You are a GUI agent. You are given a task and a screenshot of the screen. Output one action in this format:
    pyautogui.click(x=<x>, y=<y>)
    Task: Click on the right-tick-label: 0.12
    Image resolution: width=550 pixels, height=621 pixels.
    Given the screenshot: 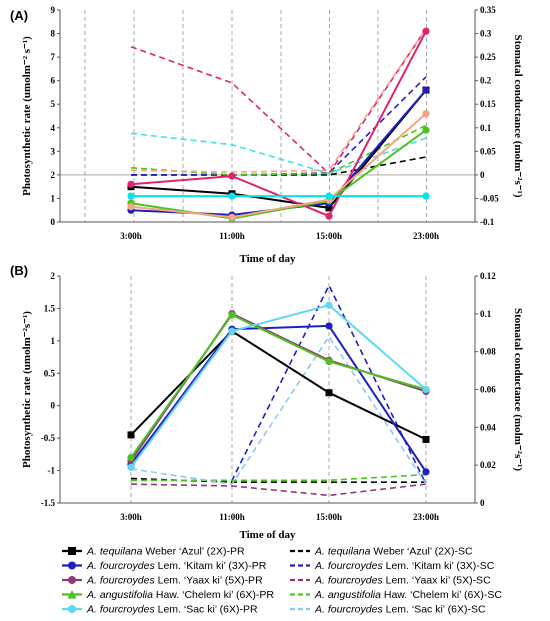 What is the action you would take?
    pyautogui.click(x=488, y=276)
    